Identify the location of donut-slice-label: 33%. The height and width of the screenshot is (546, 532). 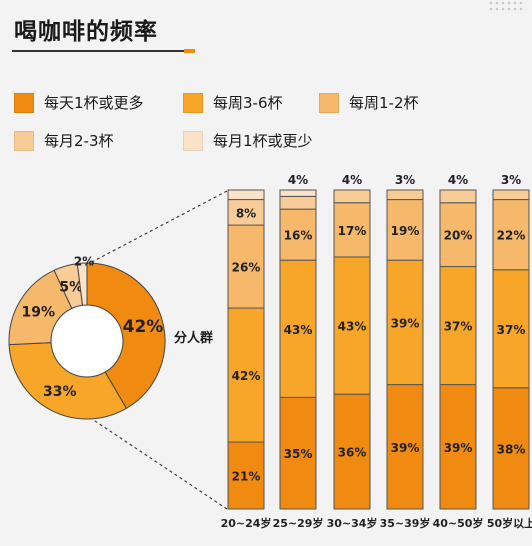
(60, 392).